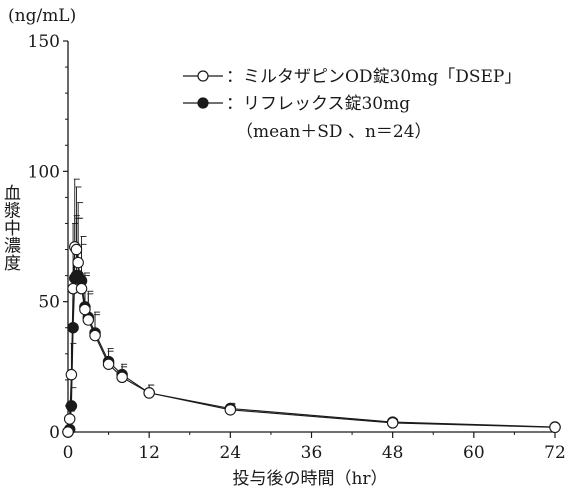 This screenshot has height=494, width=574. I want to click on y-tick-label: 50, so click(49, 303).